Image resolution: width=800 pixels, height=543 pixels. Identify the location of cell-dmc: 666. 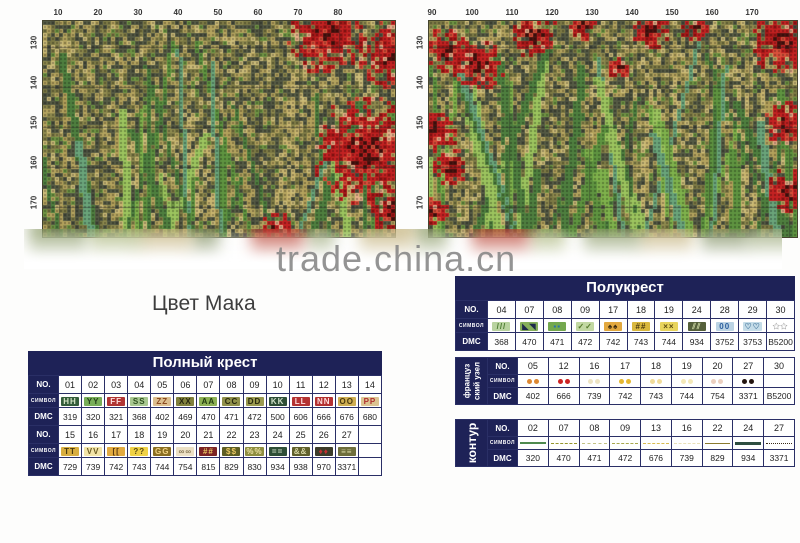
(323, 416).